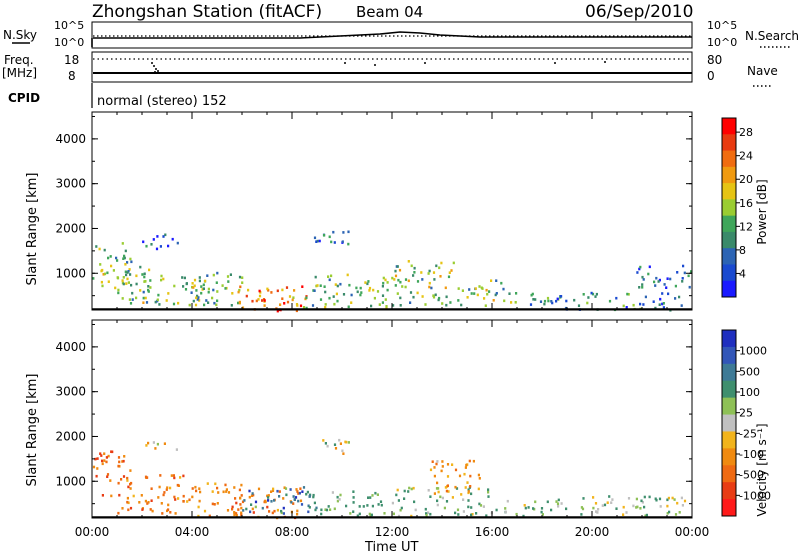 The height and width of the screenshot is (554, 800). I want to click on x-tick-label: 00:00, so click(92, 532).